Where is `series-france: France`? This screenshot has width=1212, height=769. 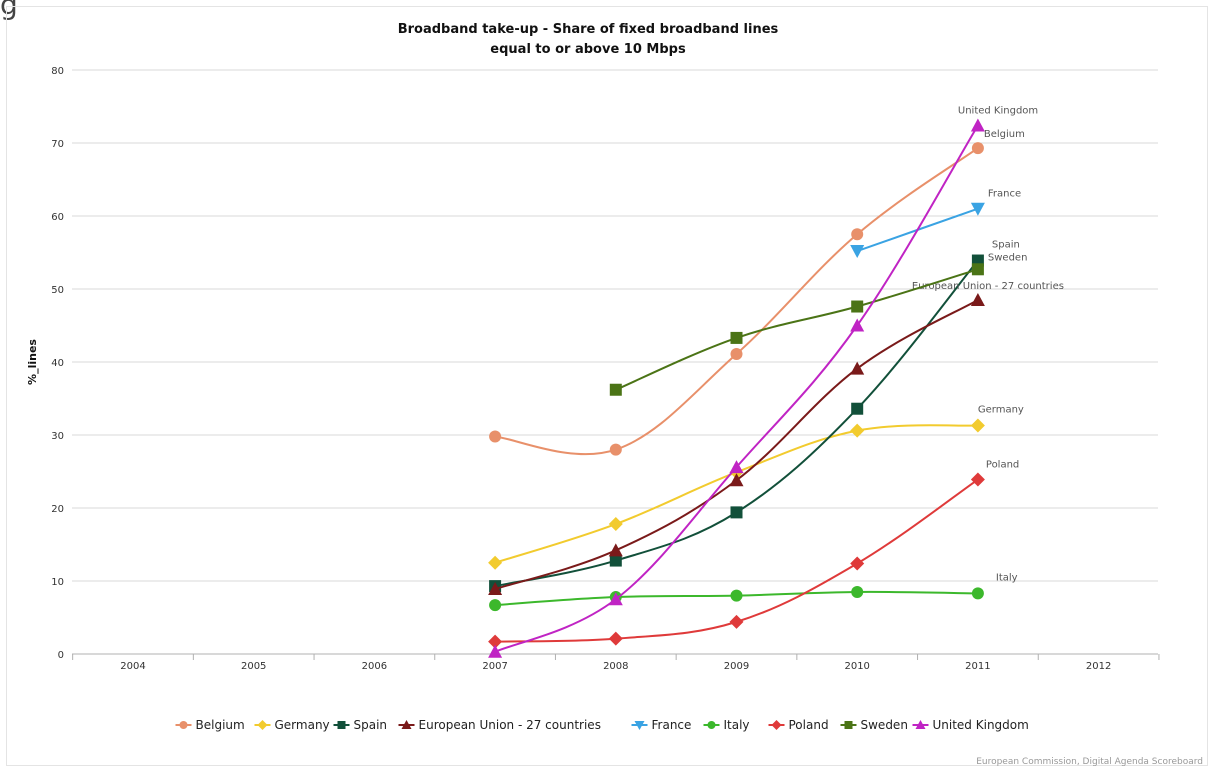
series-france: France is located at coordinates (935, 224).